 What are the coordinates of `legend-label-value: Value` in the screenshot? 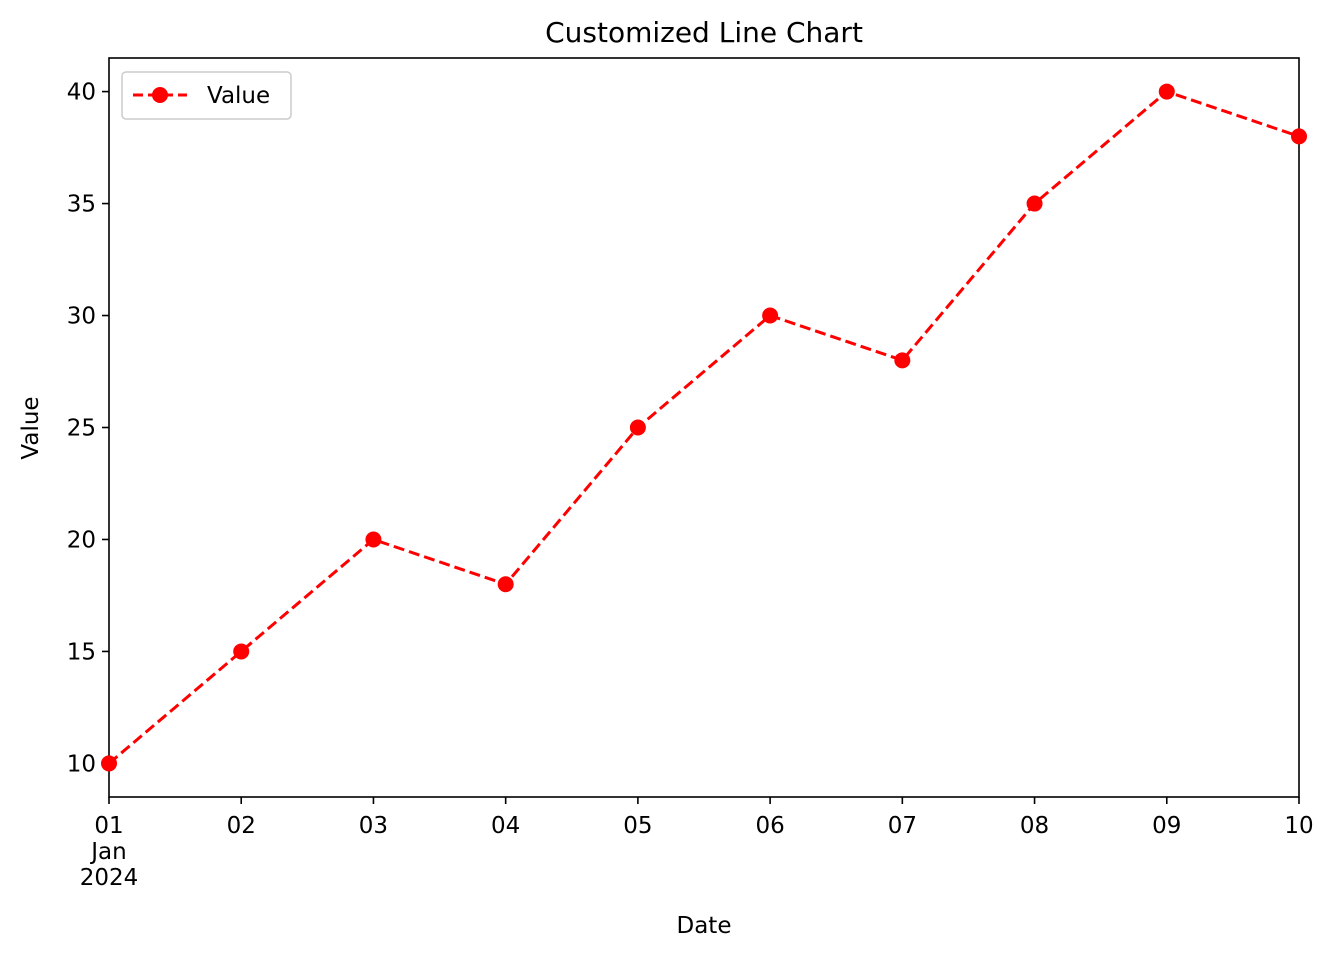 It's located at (238, 96).